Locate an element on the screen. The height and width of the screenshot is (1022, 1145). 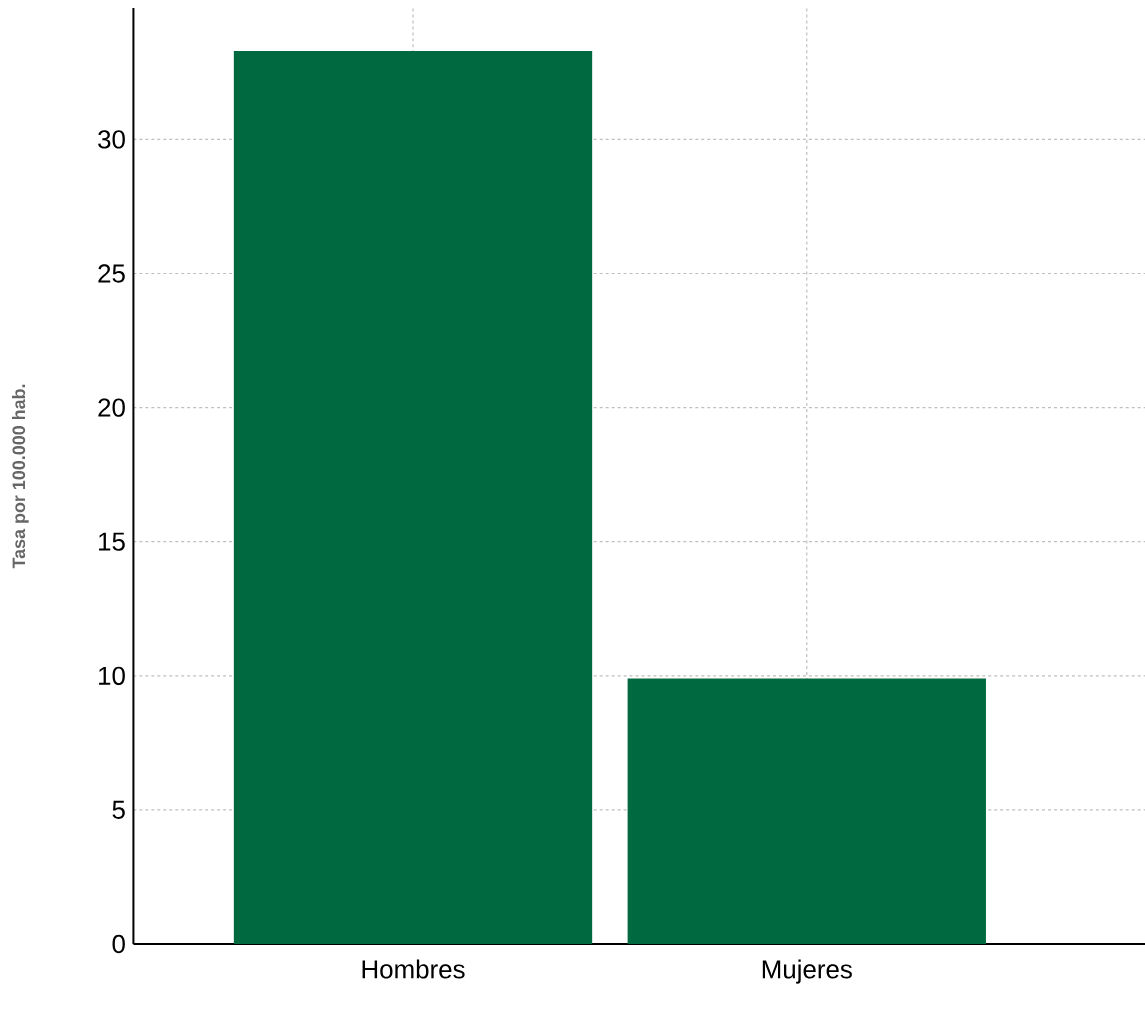
y-tick-label: 30 is located at coordinates (111, 139).